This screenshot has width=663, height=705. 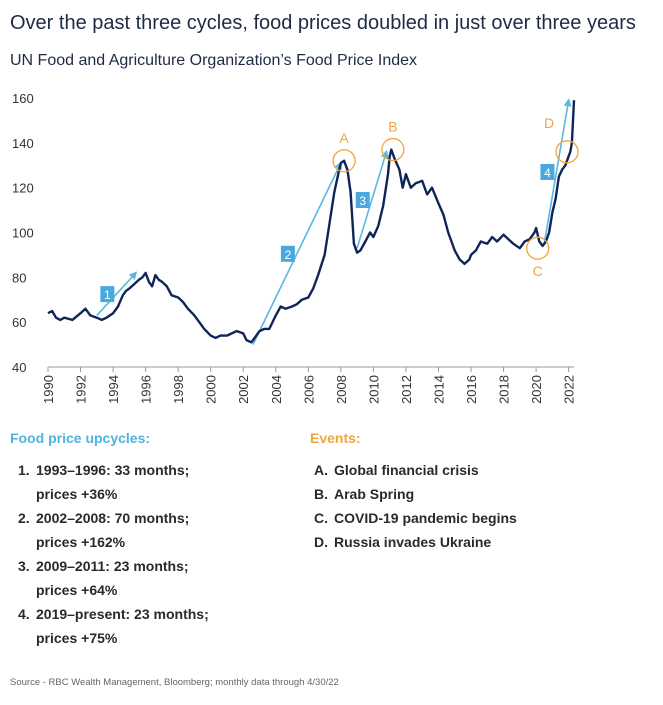 I want to click on x-tick-label: 1994, so click(x=113, y=389).